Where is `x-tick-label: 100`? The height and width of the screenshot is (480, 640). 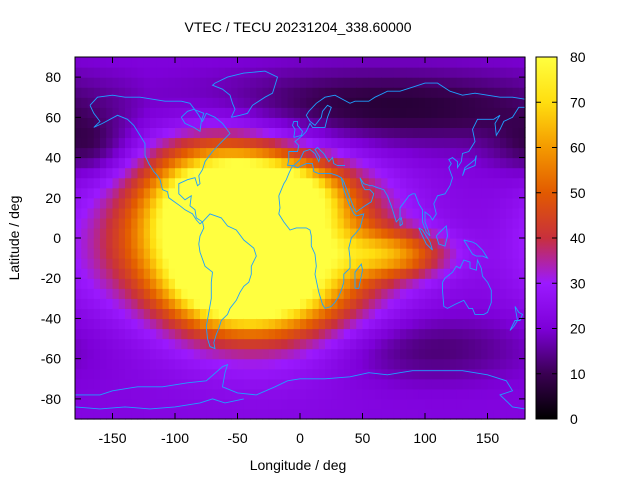 x-tick-label: 100 is located at coordinates (425, 438).